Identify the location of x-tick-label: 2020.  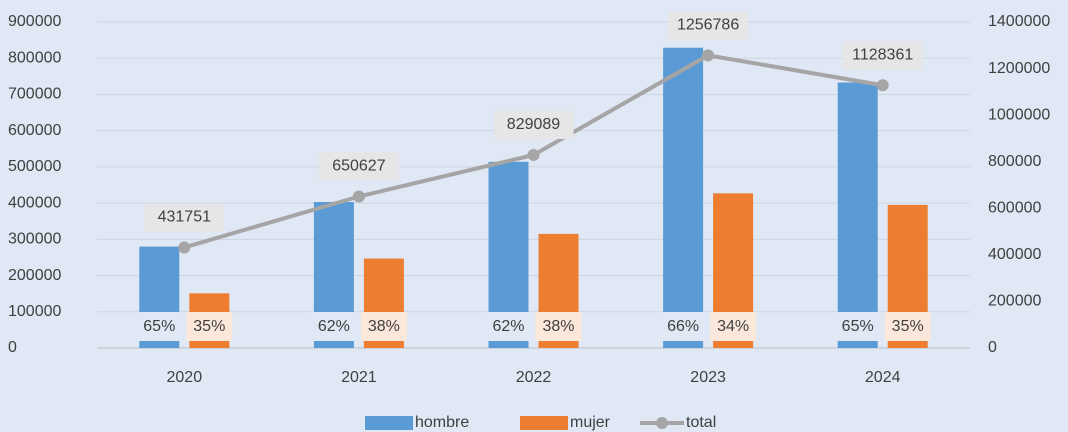
(185, 377).